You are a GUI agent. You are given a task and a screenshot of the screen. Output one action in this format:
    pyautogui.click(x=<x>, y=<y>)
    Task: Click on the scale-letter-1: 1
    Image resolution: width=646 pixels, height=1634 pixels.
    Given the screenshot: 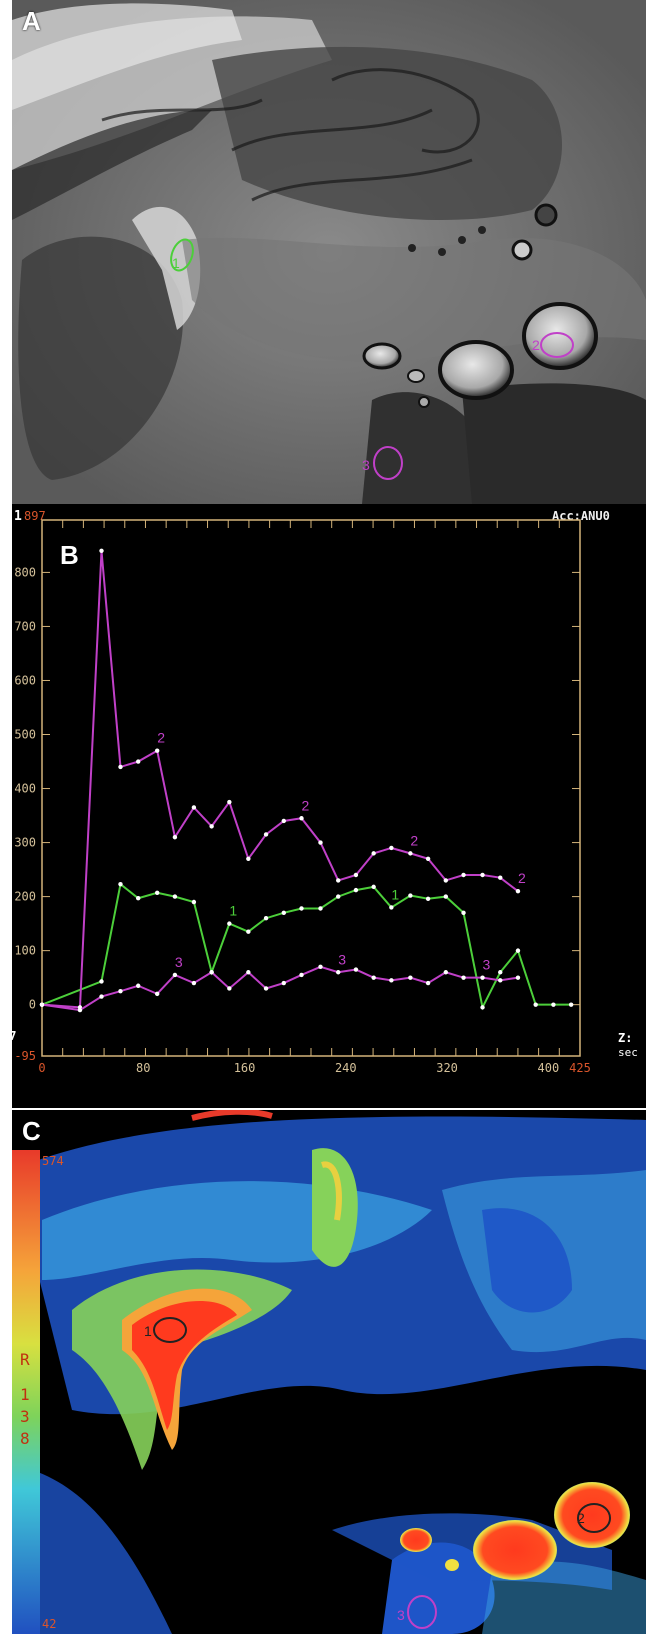 What is the action you would take?
    pyautogui.click(x=25, y=1394)
    